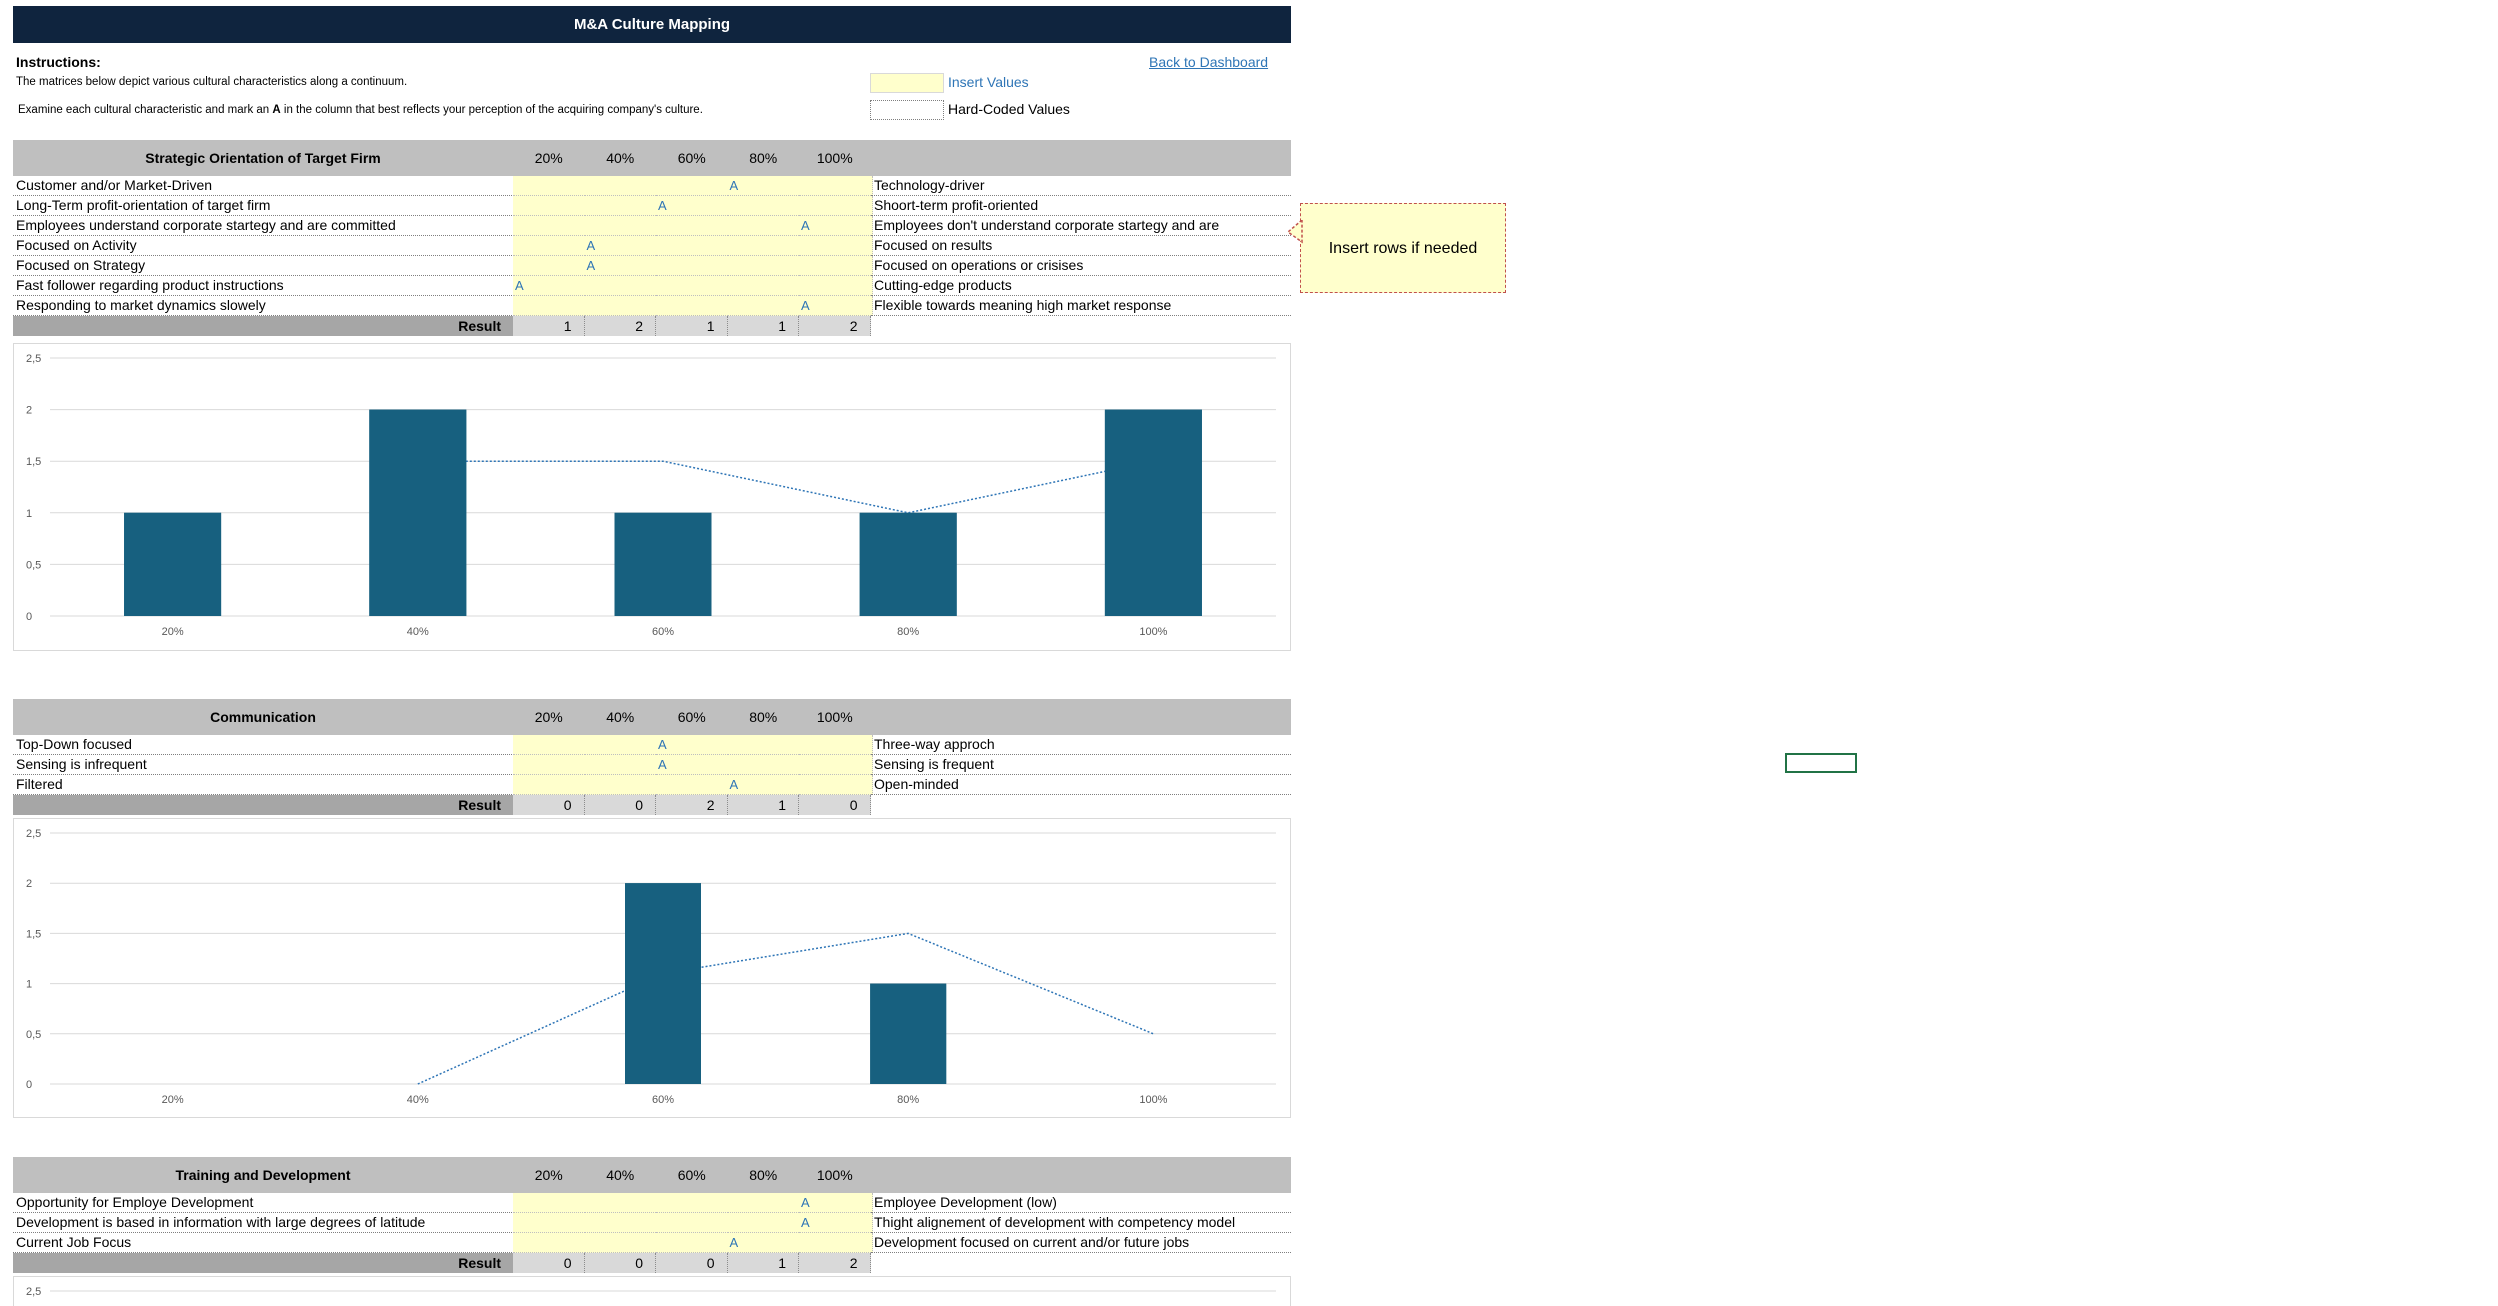 The image size is (2498, 1306). I want to click on characteristic-right: Technology-driver, so click(1081, 186).